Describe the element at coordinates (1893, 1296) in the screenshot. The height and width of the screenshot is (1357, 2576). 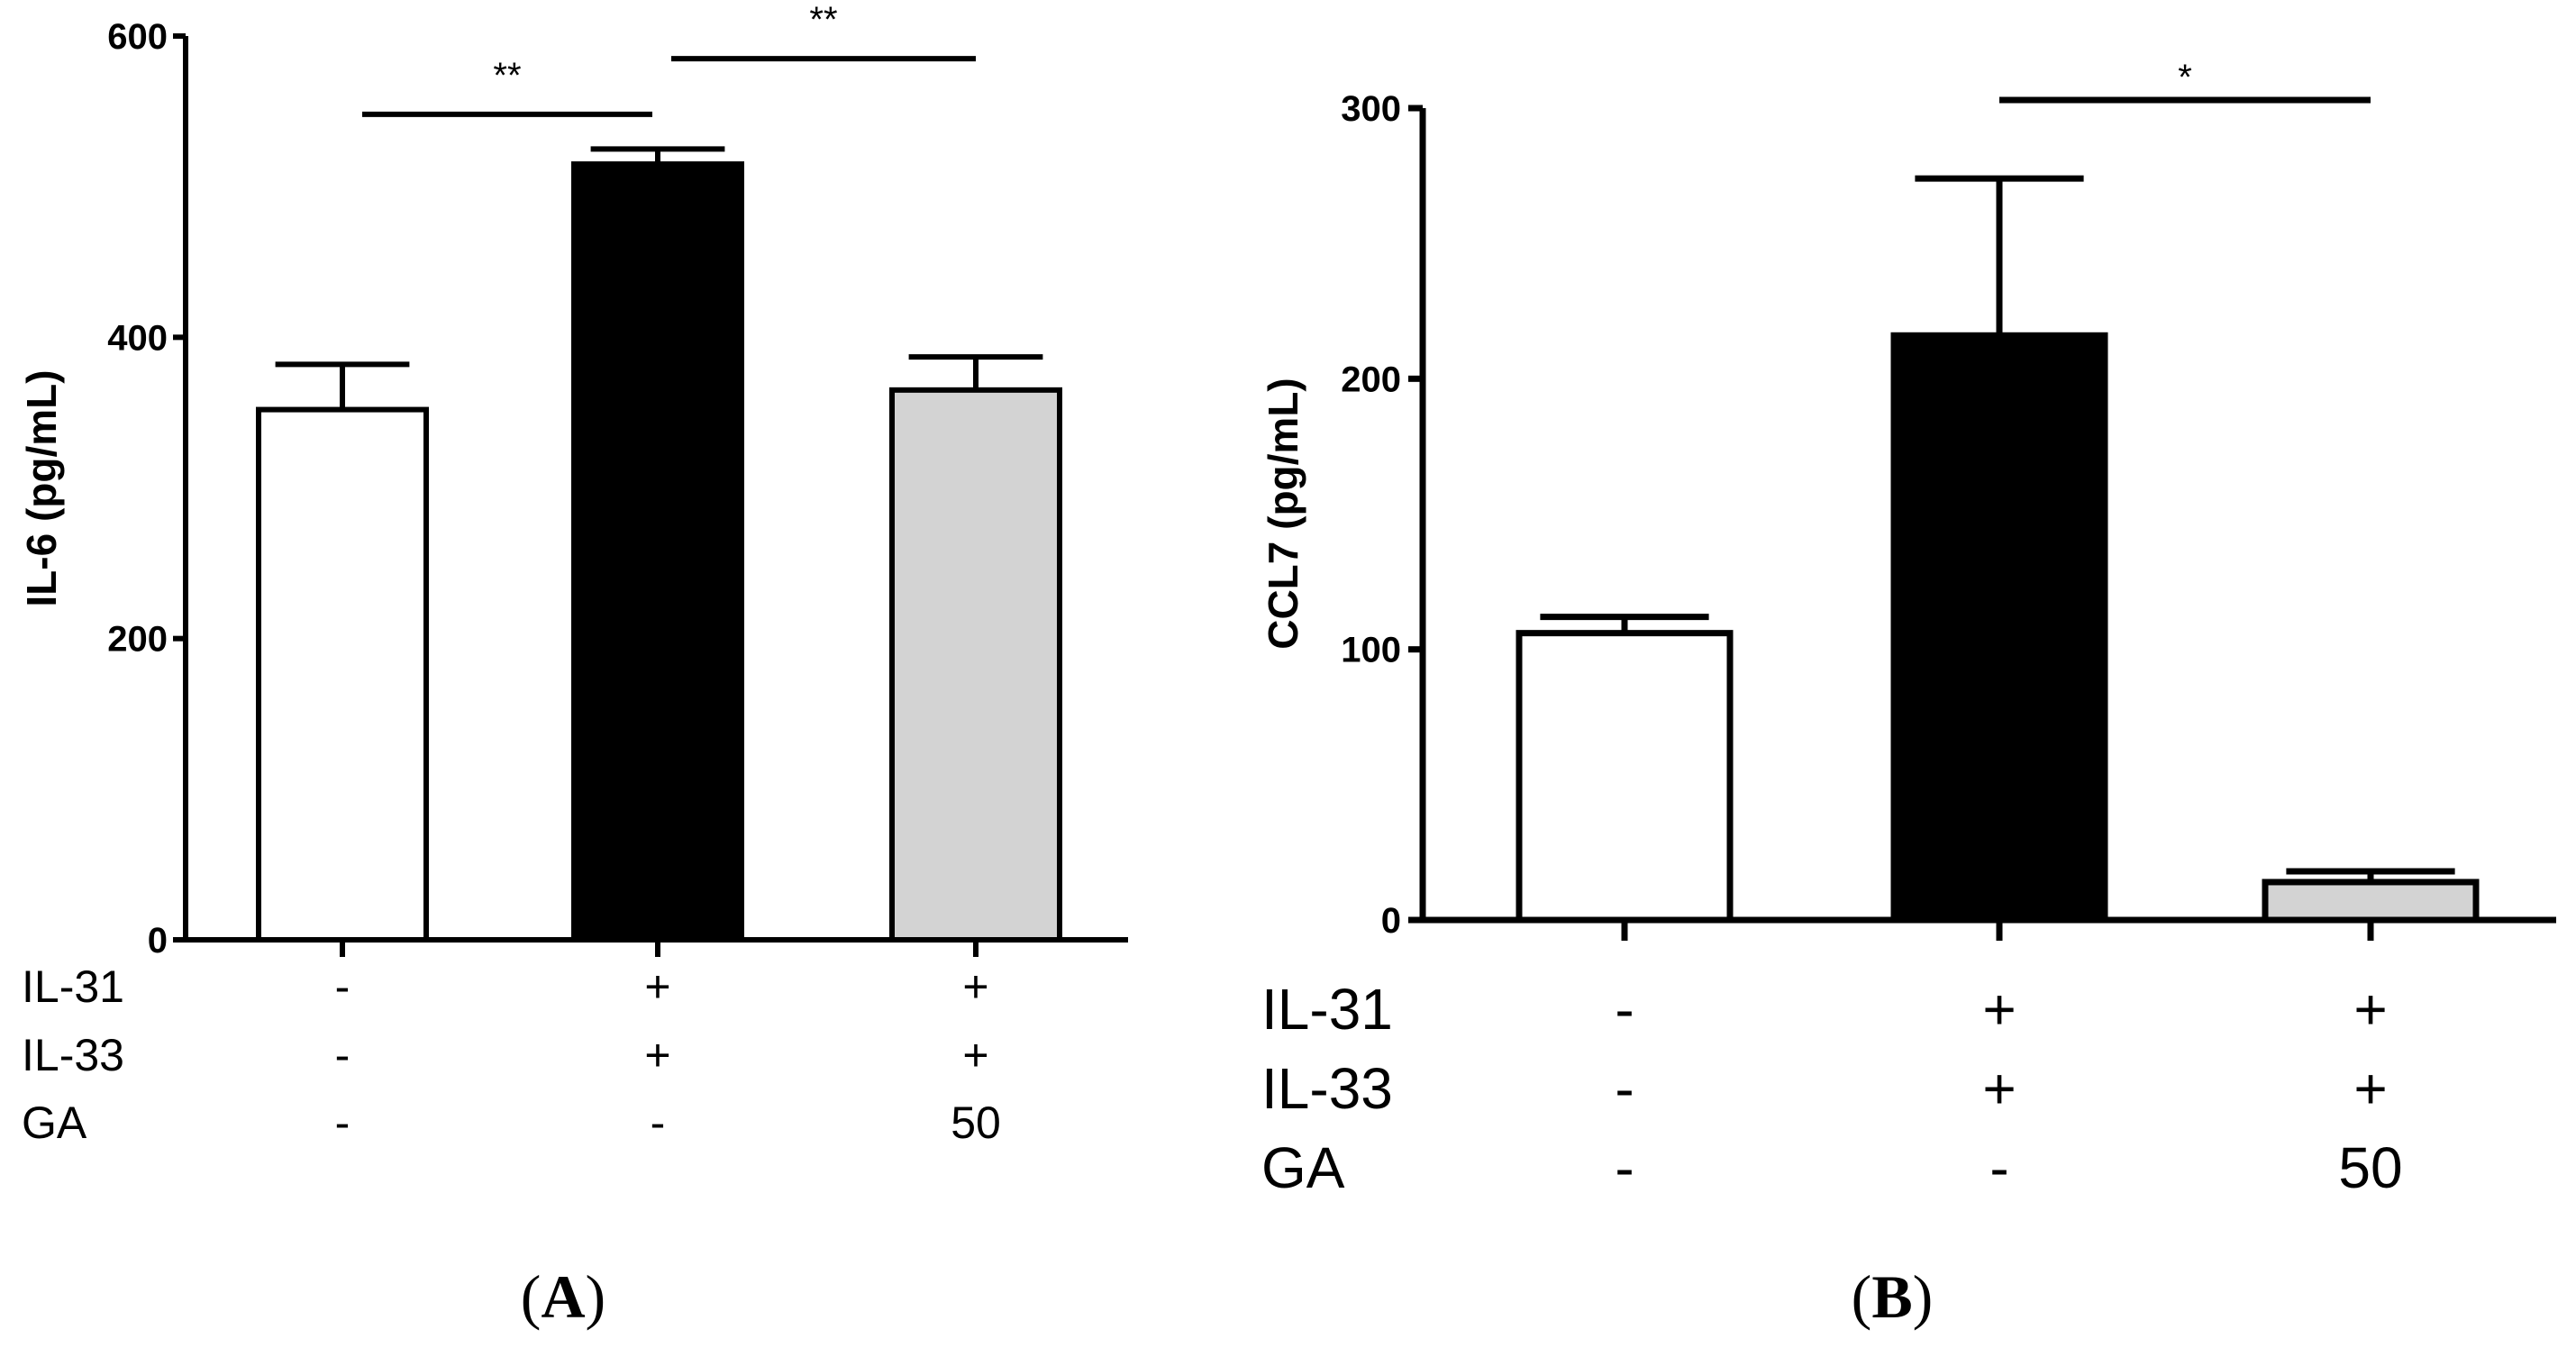
I see `panel-label-b: (B)` at that location.